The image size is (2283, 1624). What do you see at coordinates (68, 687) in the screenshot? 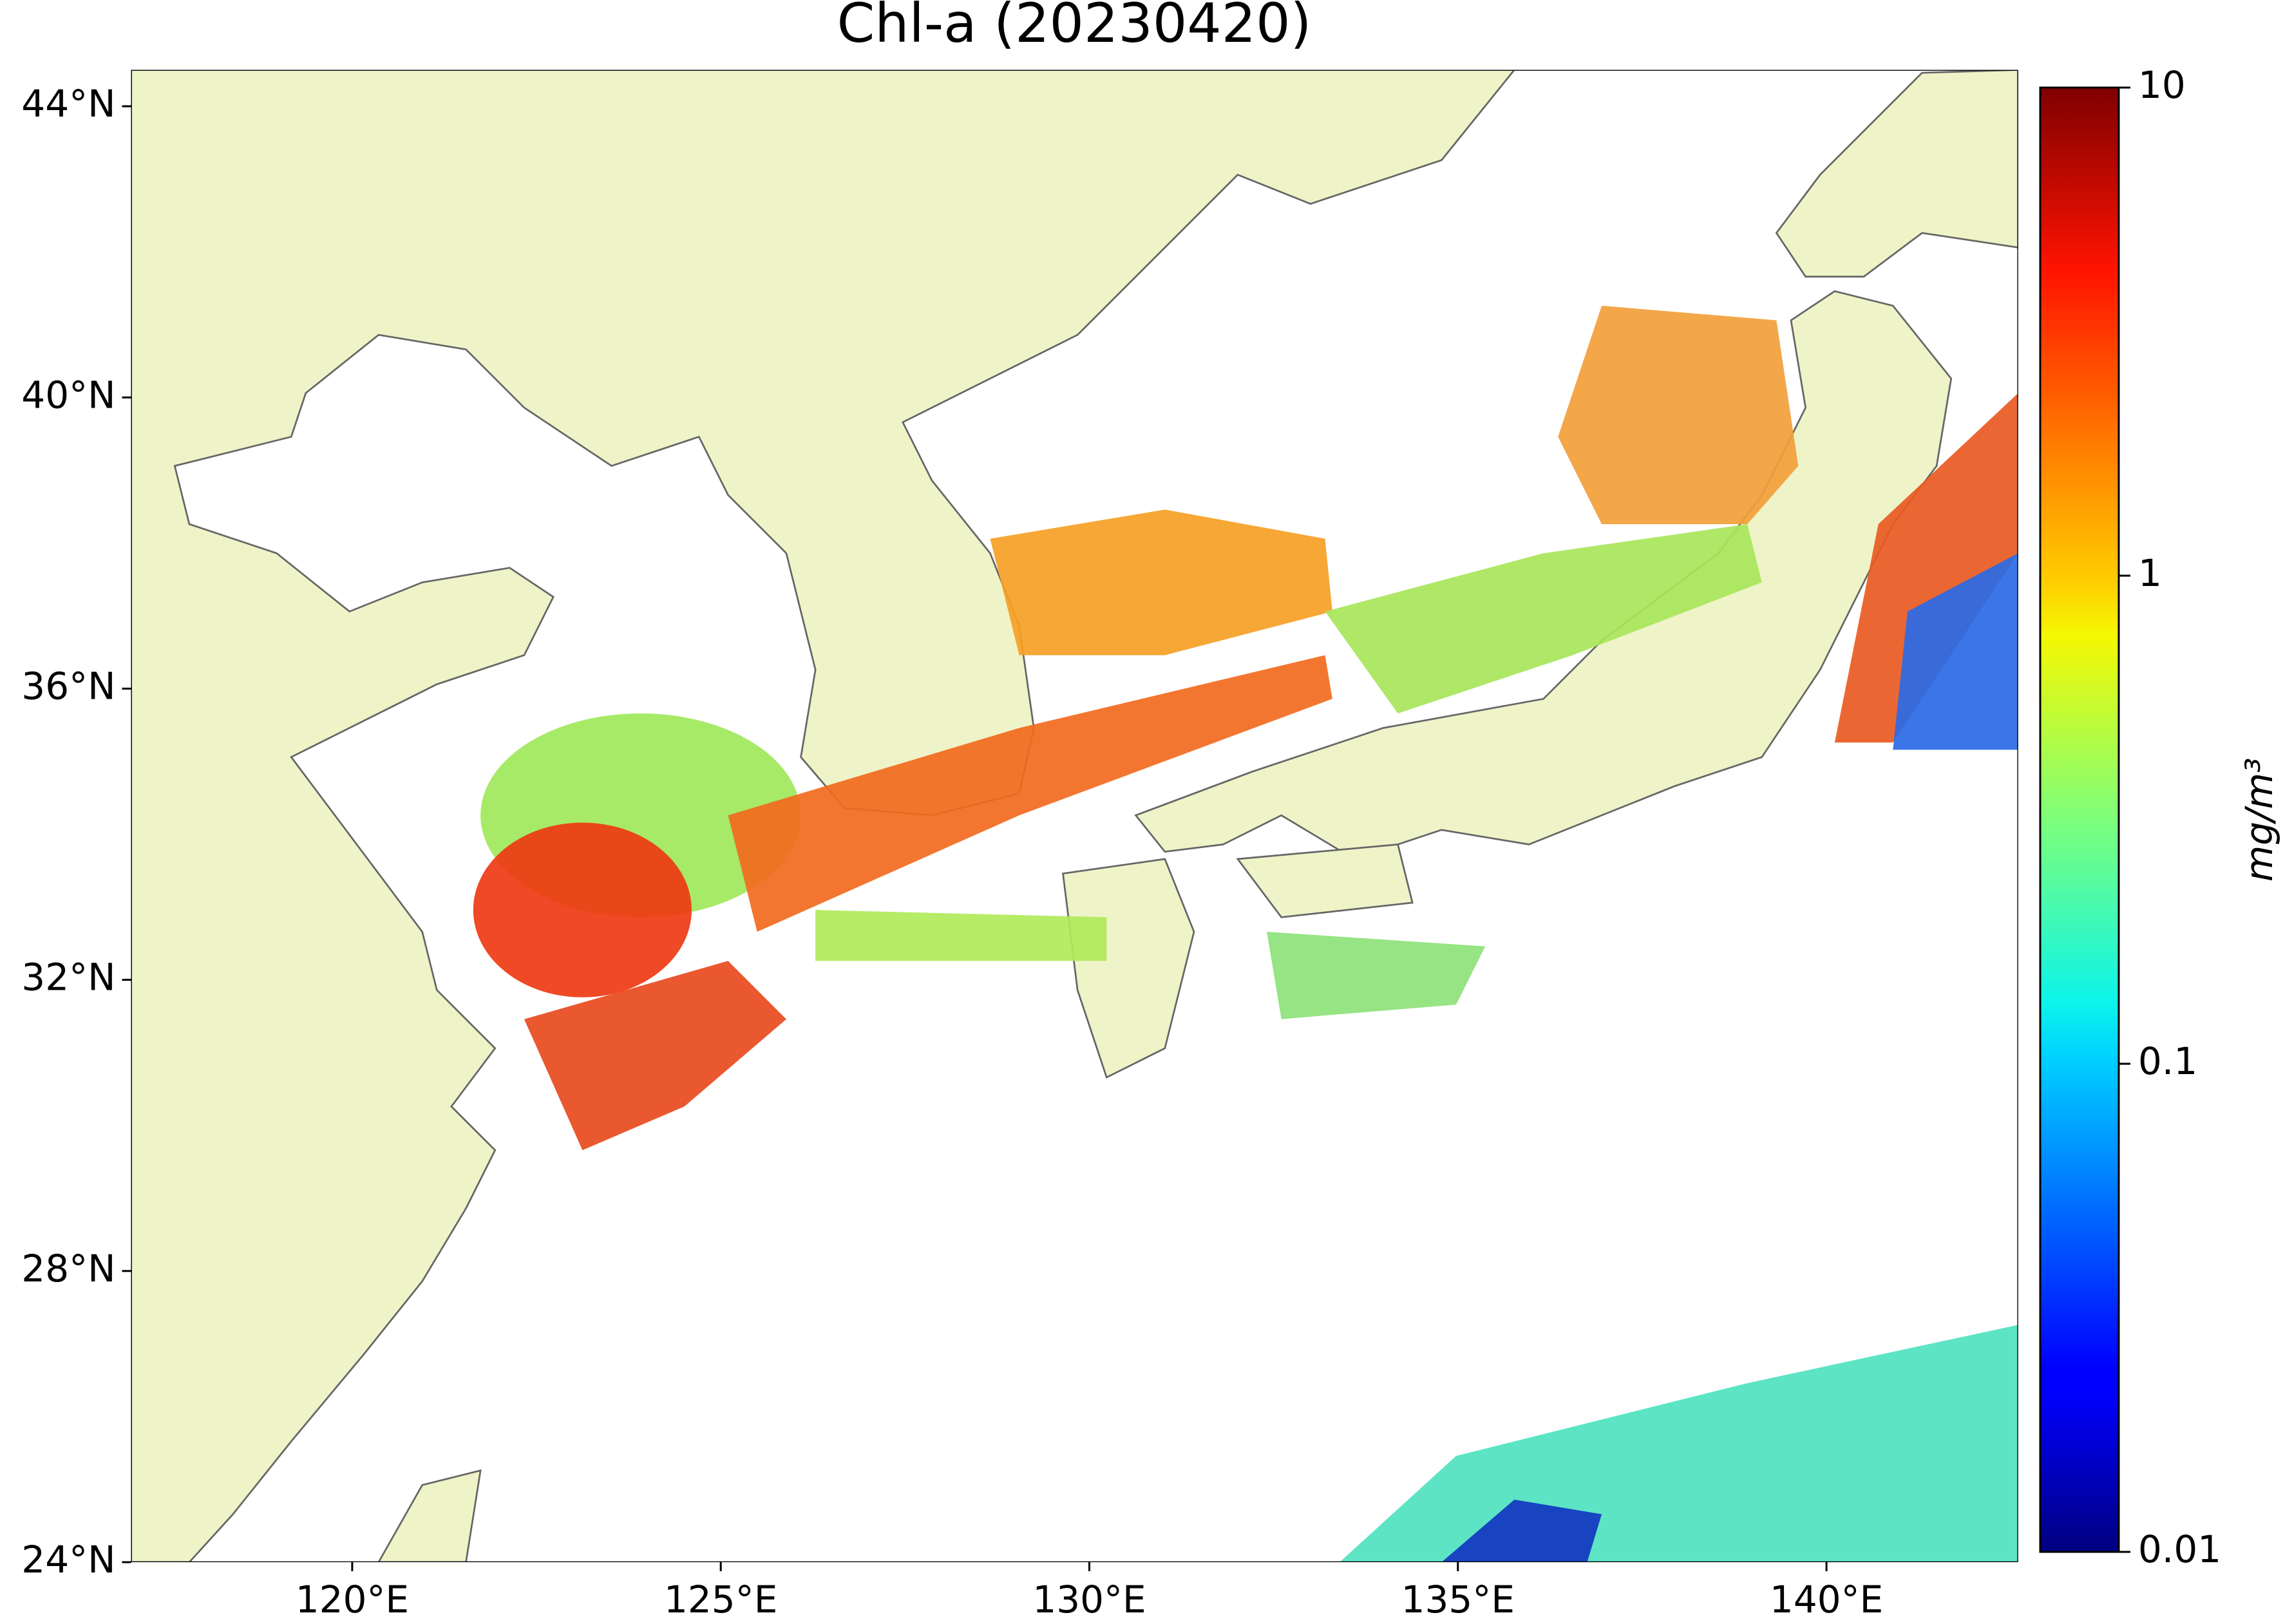
I see `y-tick-label: 36°N` at bounding box center [68, 687].